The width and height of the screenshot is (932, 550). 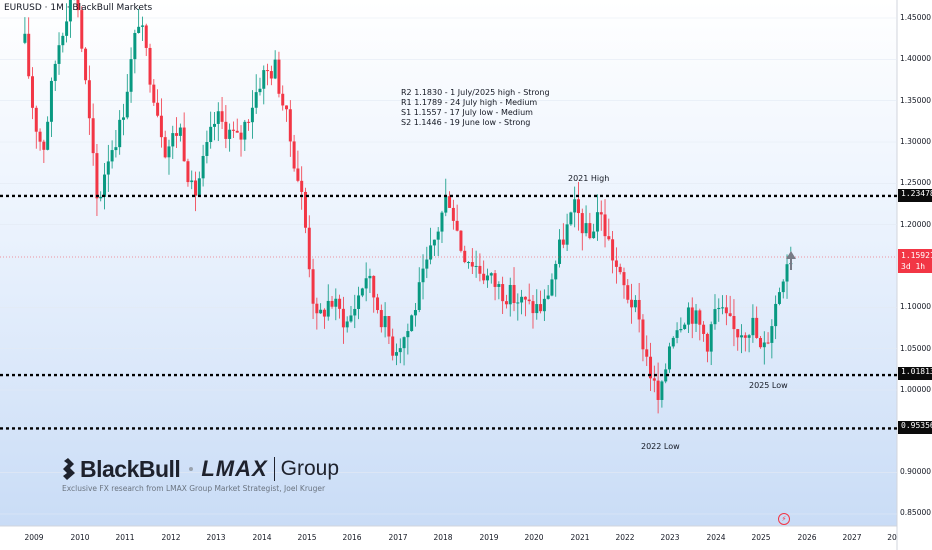 I want to click on time-tick: 2022, so click(x=625, y=537).